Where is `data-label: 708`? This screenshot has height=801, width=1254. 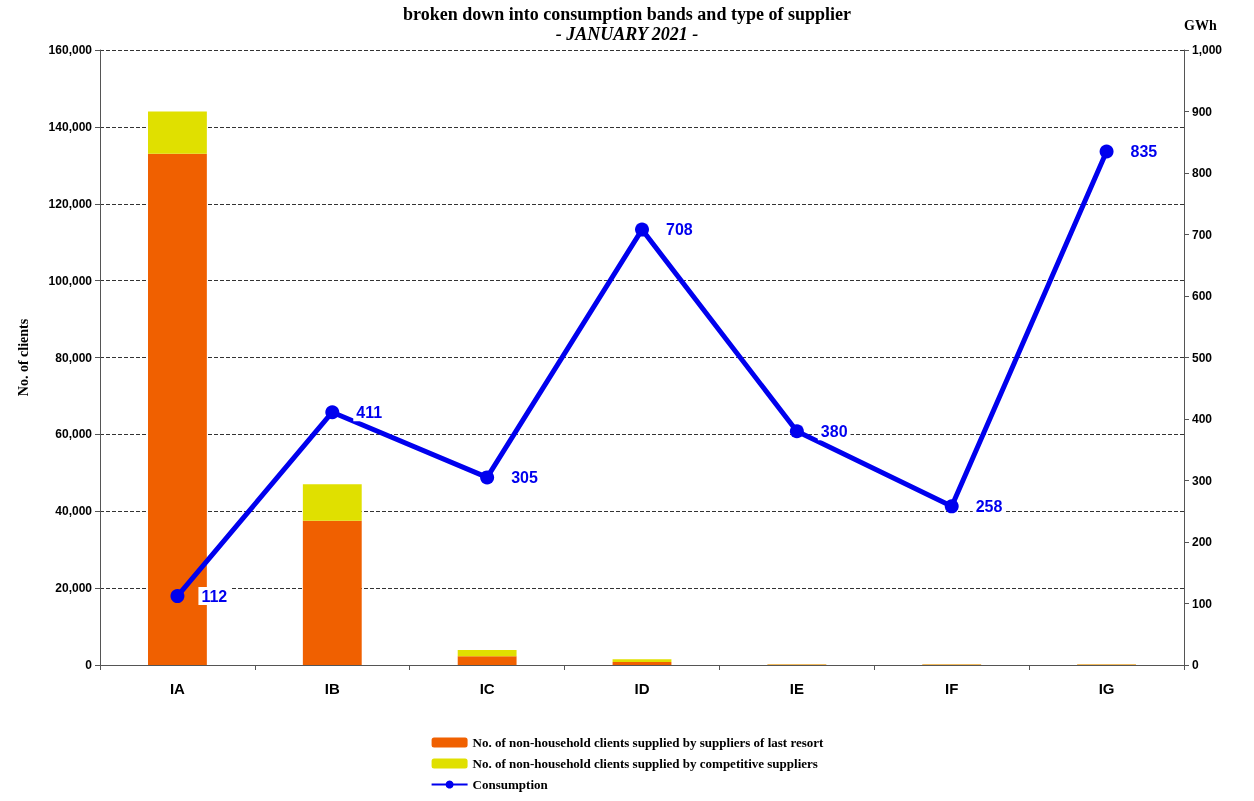 data-label: 708 is located at coordinates (679, 230).